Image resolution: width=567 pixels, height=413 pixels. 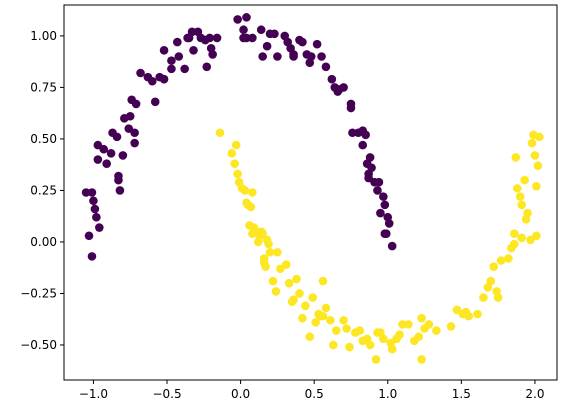 What do you see at coordinates (38, 345) in the screenshot?
I see `y-tick-label: −0.50` at bounding box center [38, 345].